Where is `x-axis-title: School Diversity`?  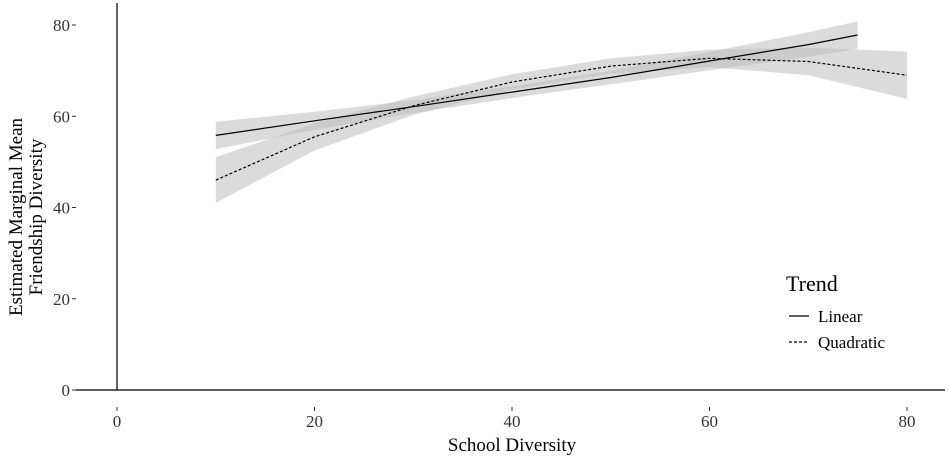 x-axis-title: School Diversity is located at coordinates (512, 445).